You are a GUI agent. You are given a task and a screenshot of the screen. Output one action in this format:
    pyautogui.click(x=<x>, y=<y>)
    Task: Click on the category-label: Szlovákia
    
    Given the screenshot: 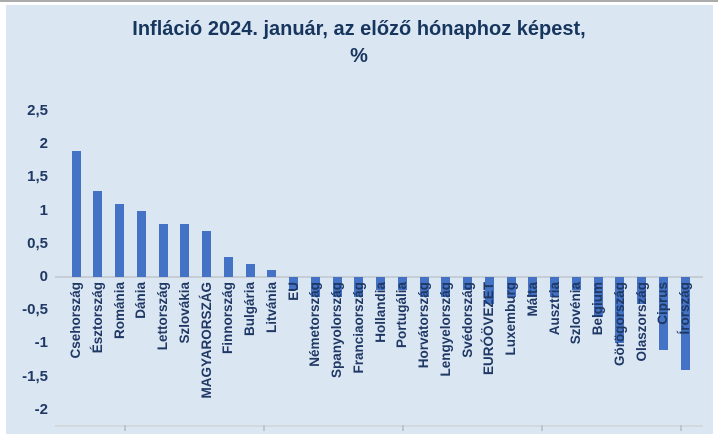 What is the action you would take?
    pyautogui.click(x=184, y=313)
    